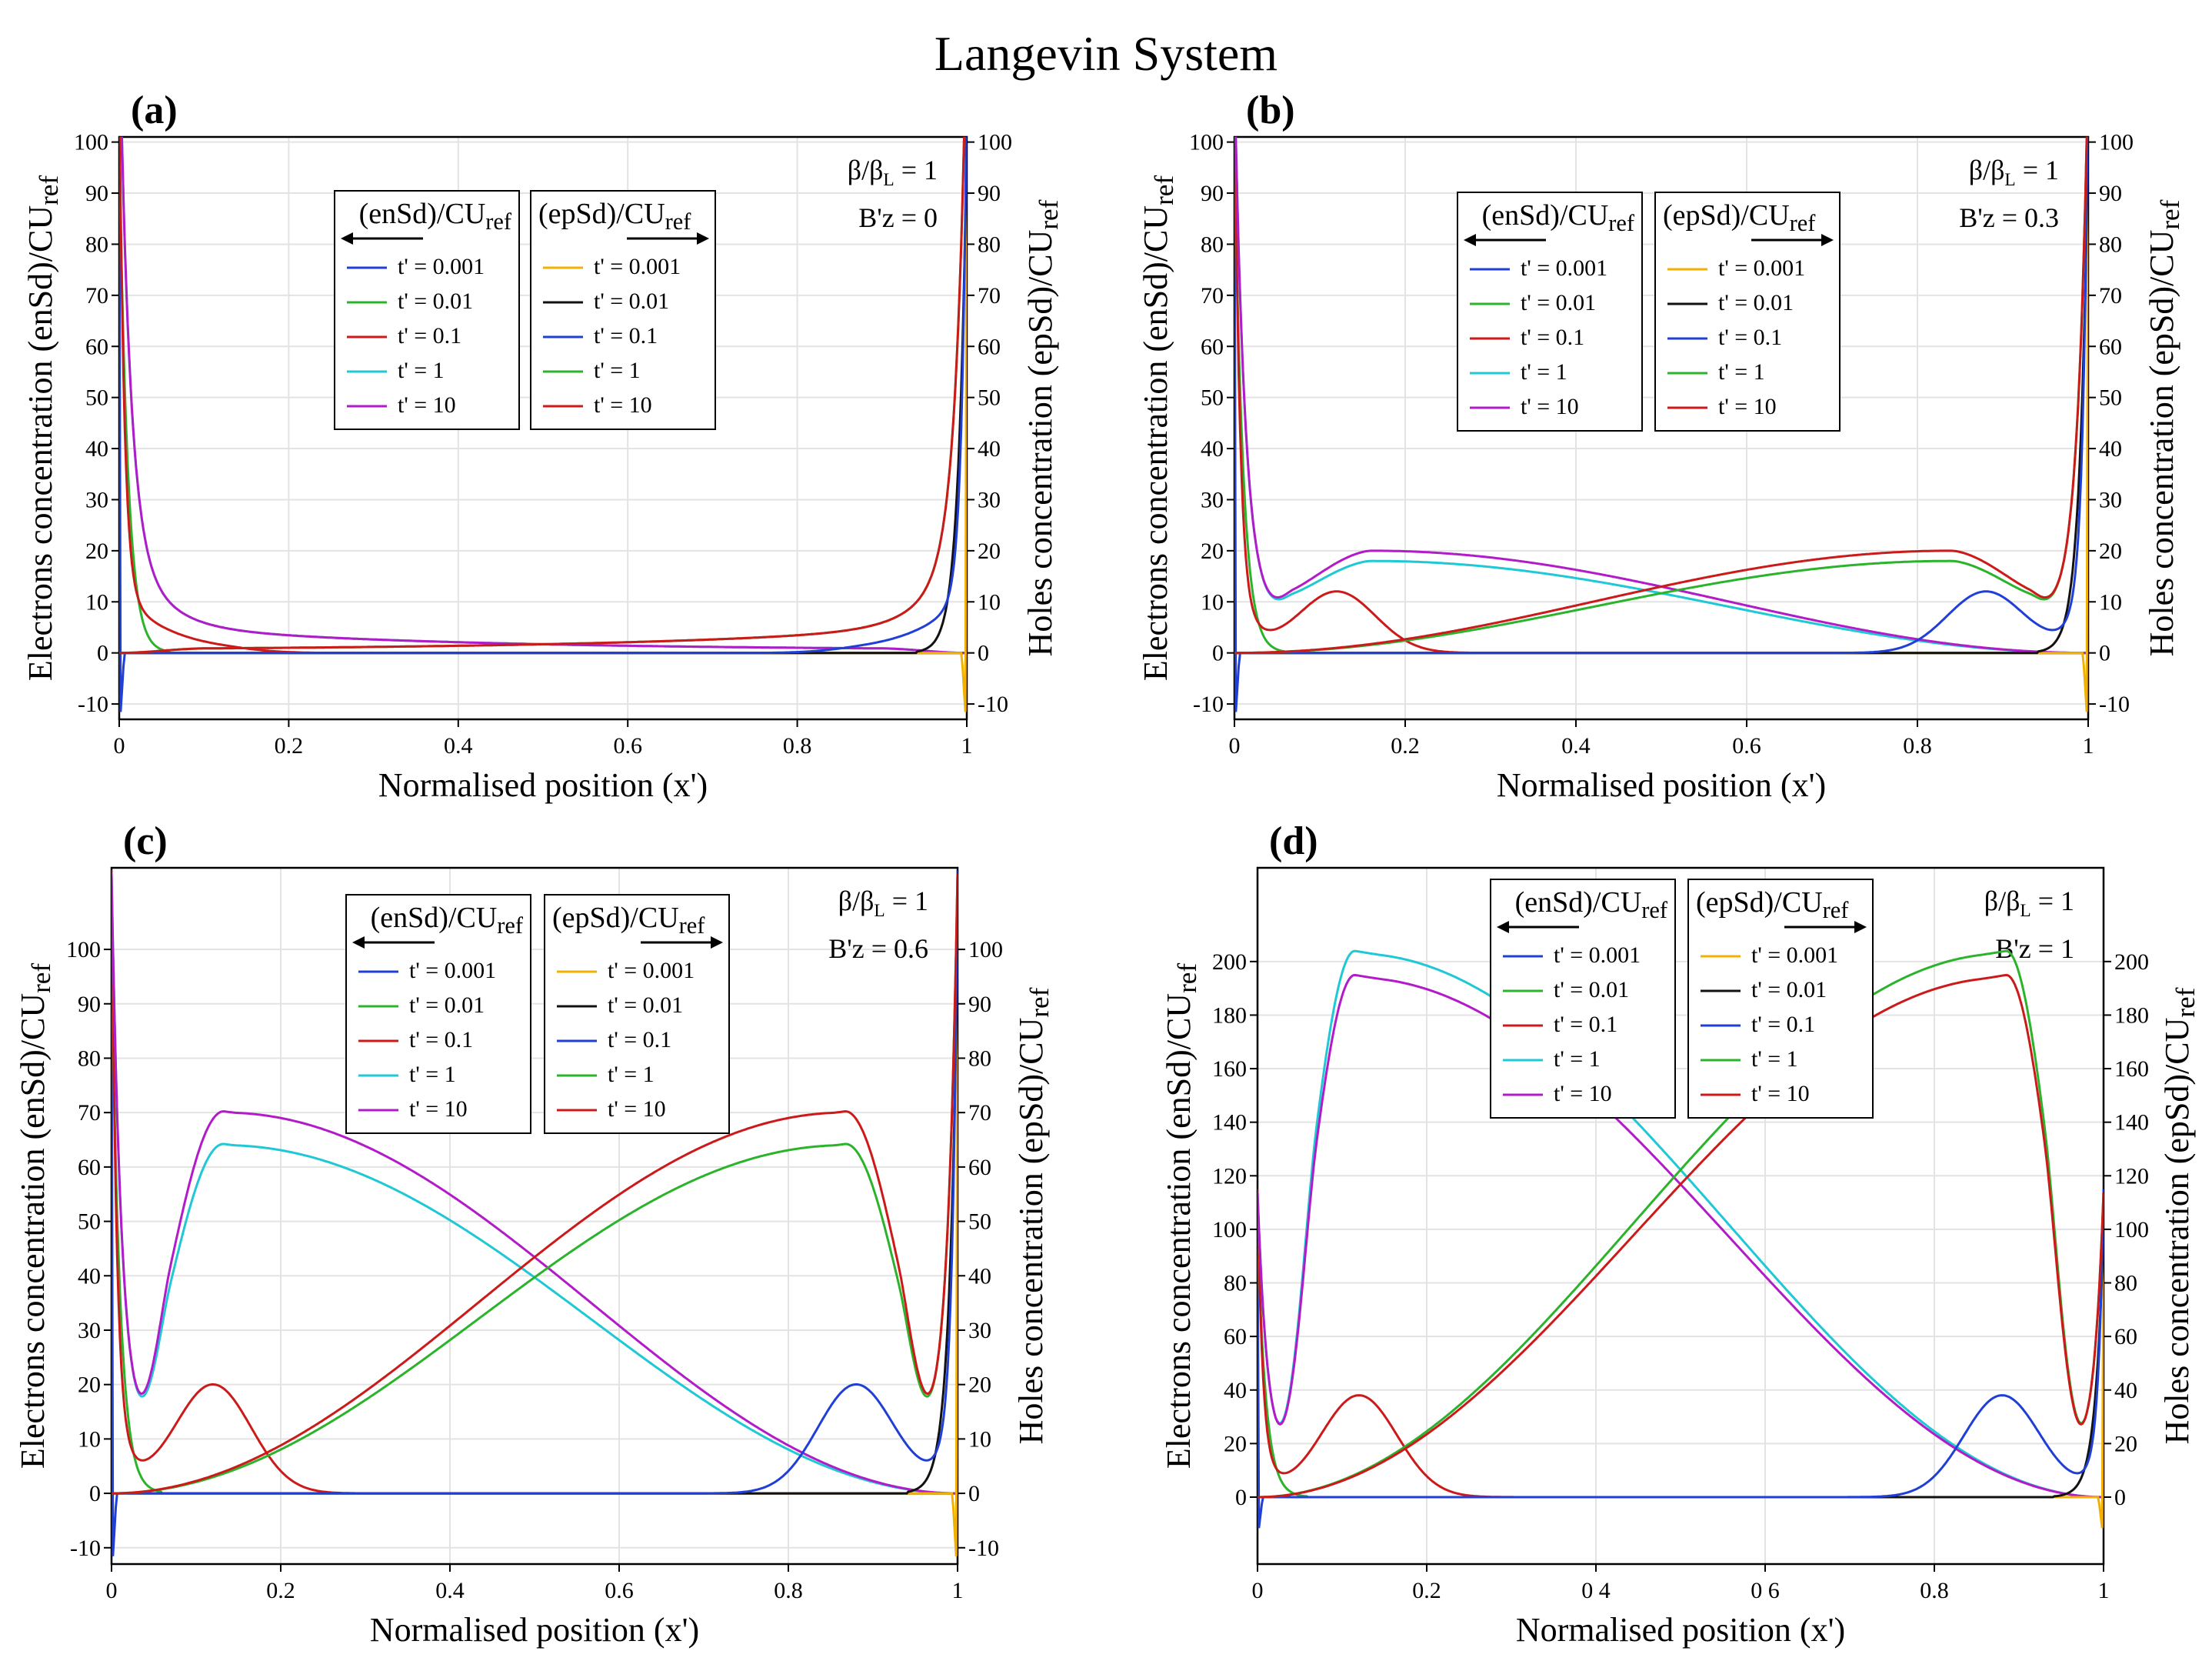 Image resolution: width=2212 pixels, height=1671 pixels. I want to click on x-tick-label: 0 4, so click(1596, 1590).